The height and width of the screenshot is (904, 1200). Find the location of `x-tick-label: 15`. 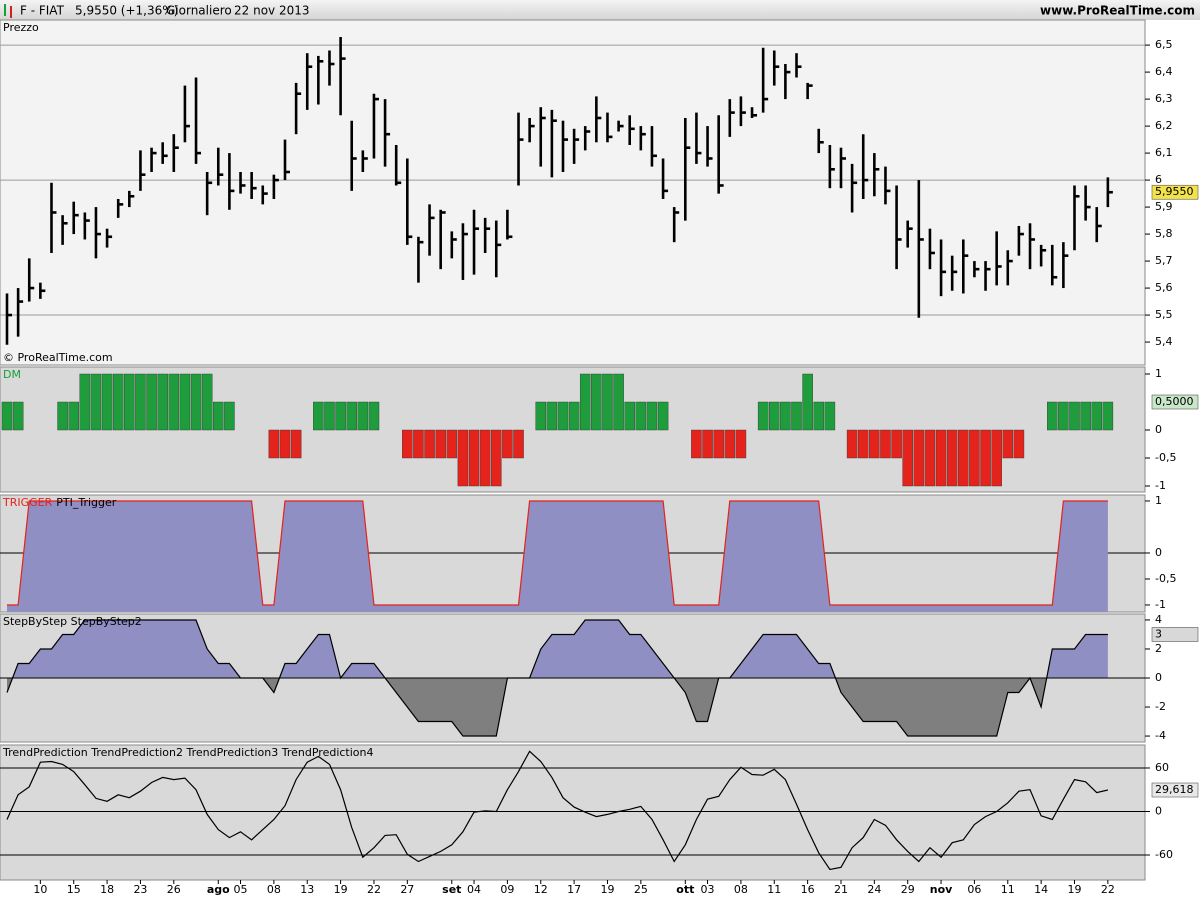

x-tick-label: 15 is located at coordinates (74, 889).